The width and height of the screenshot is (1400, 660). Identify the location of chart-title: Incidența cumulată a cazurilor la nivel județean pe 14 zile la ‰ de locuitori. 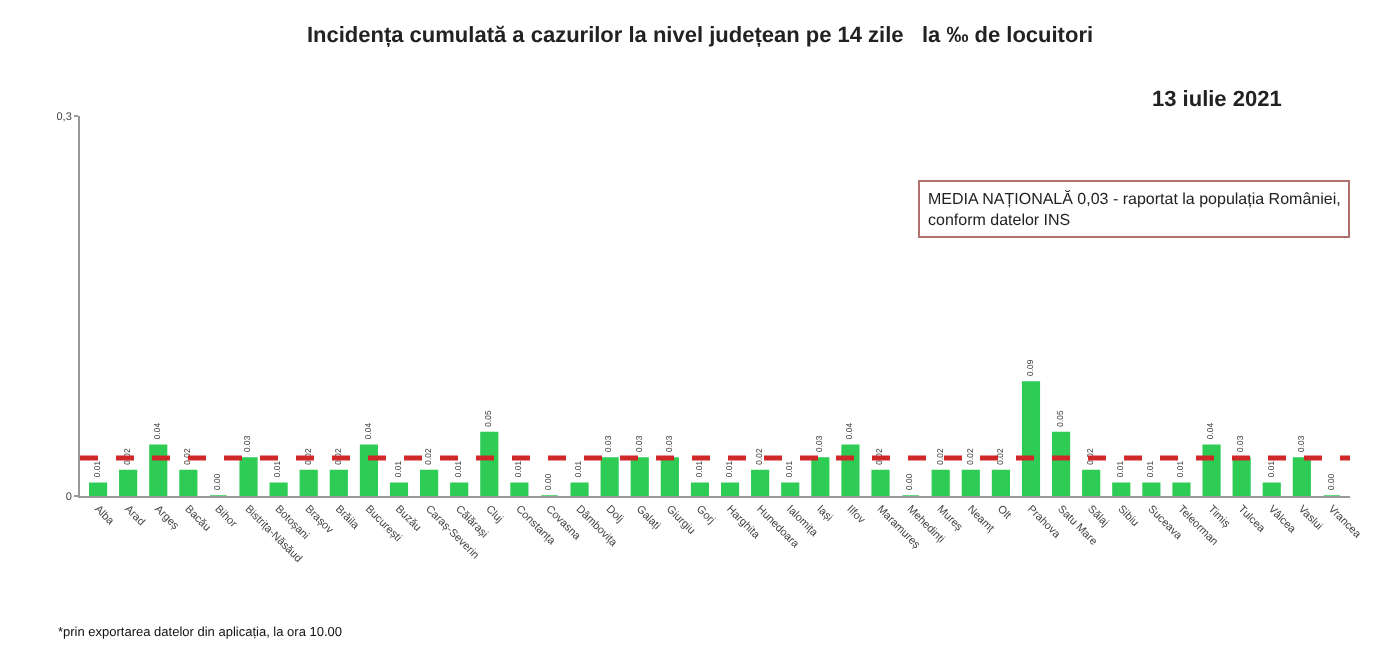
(700, 35).